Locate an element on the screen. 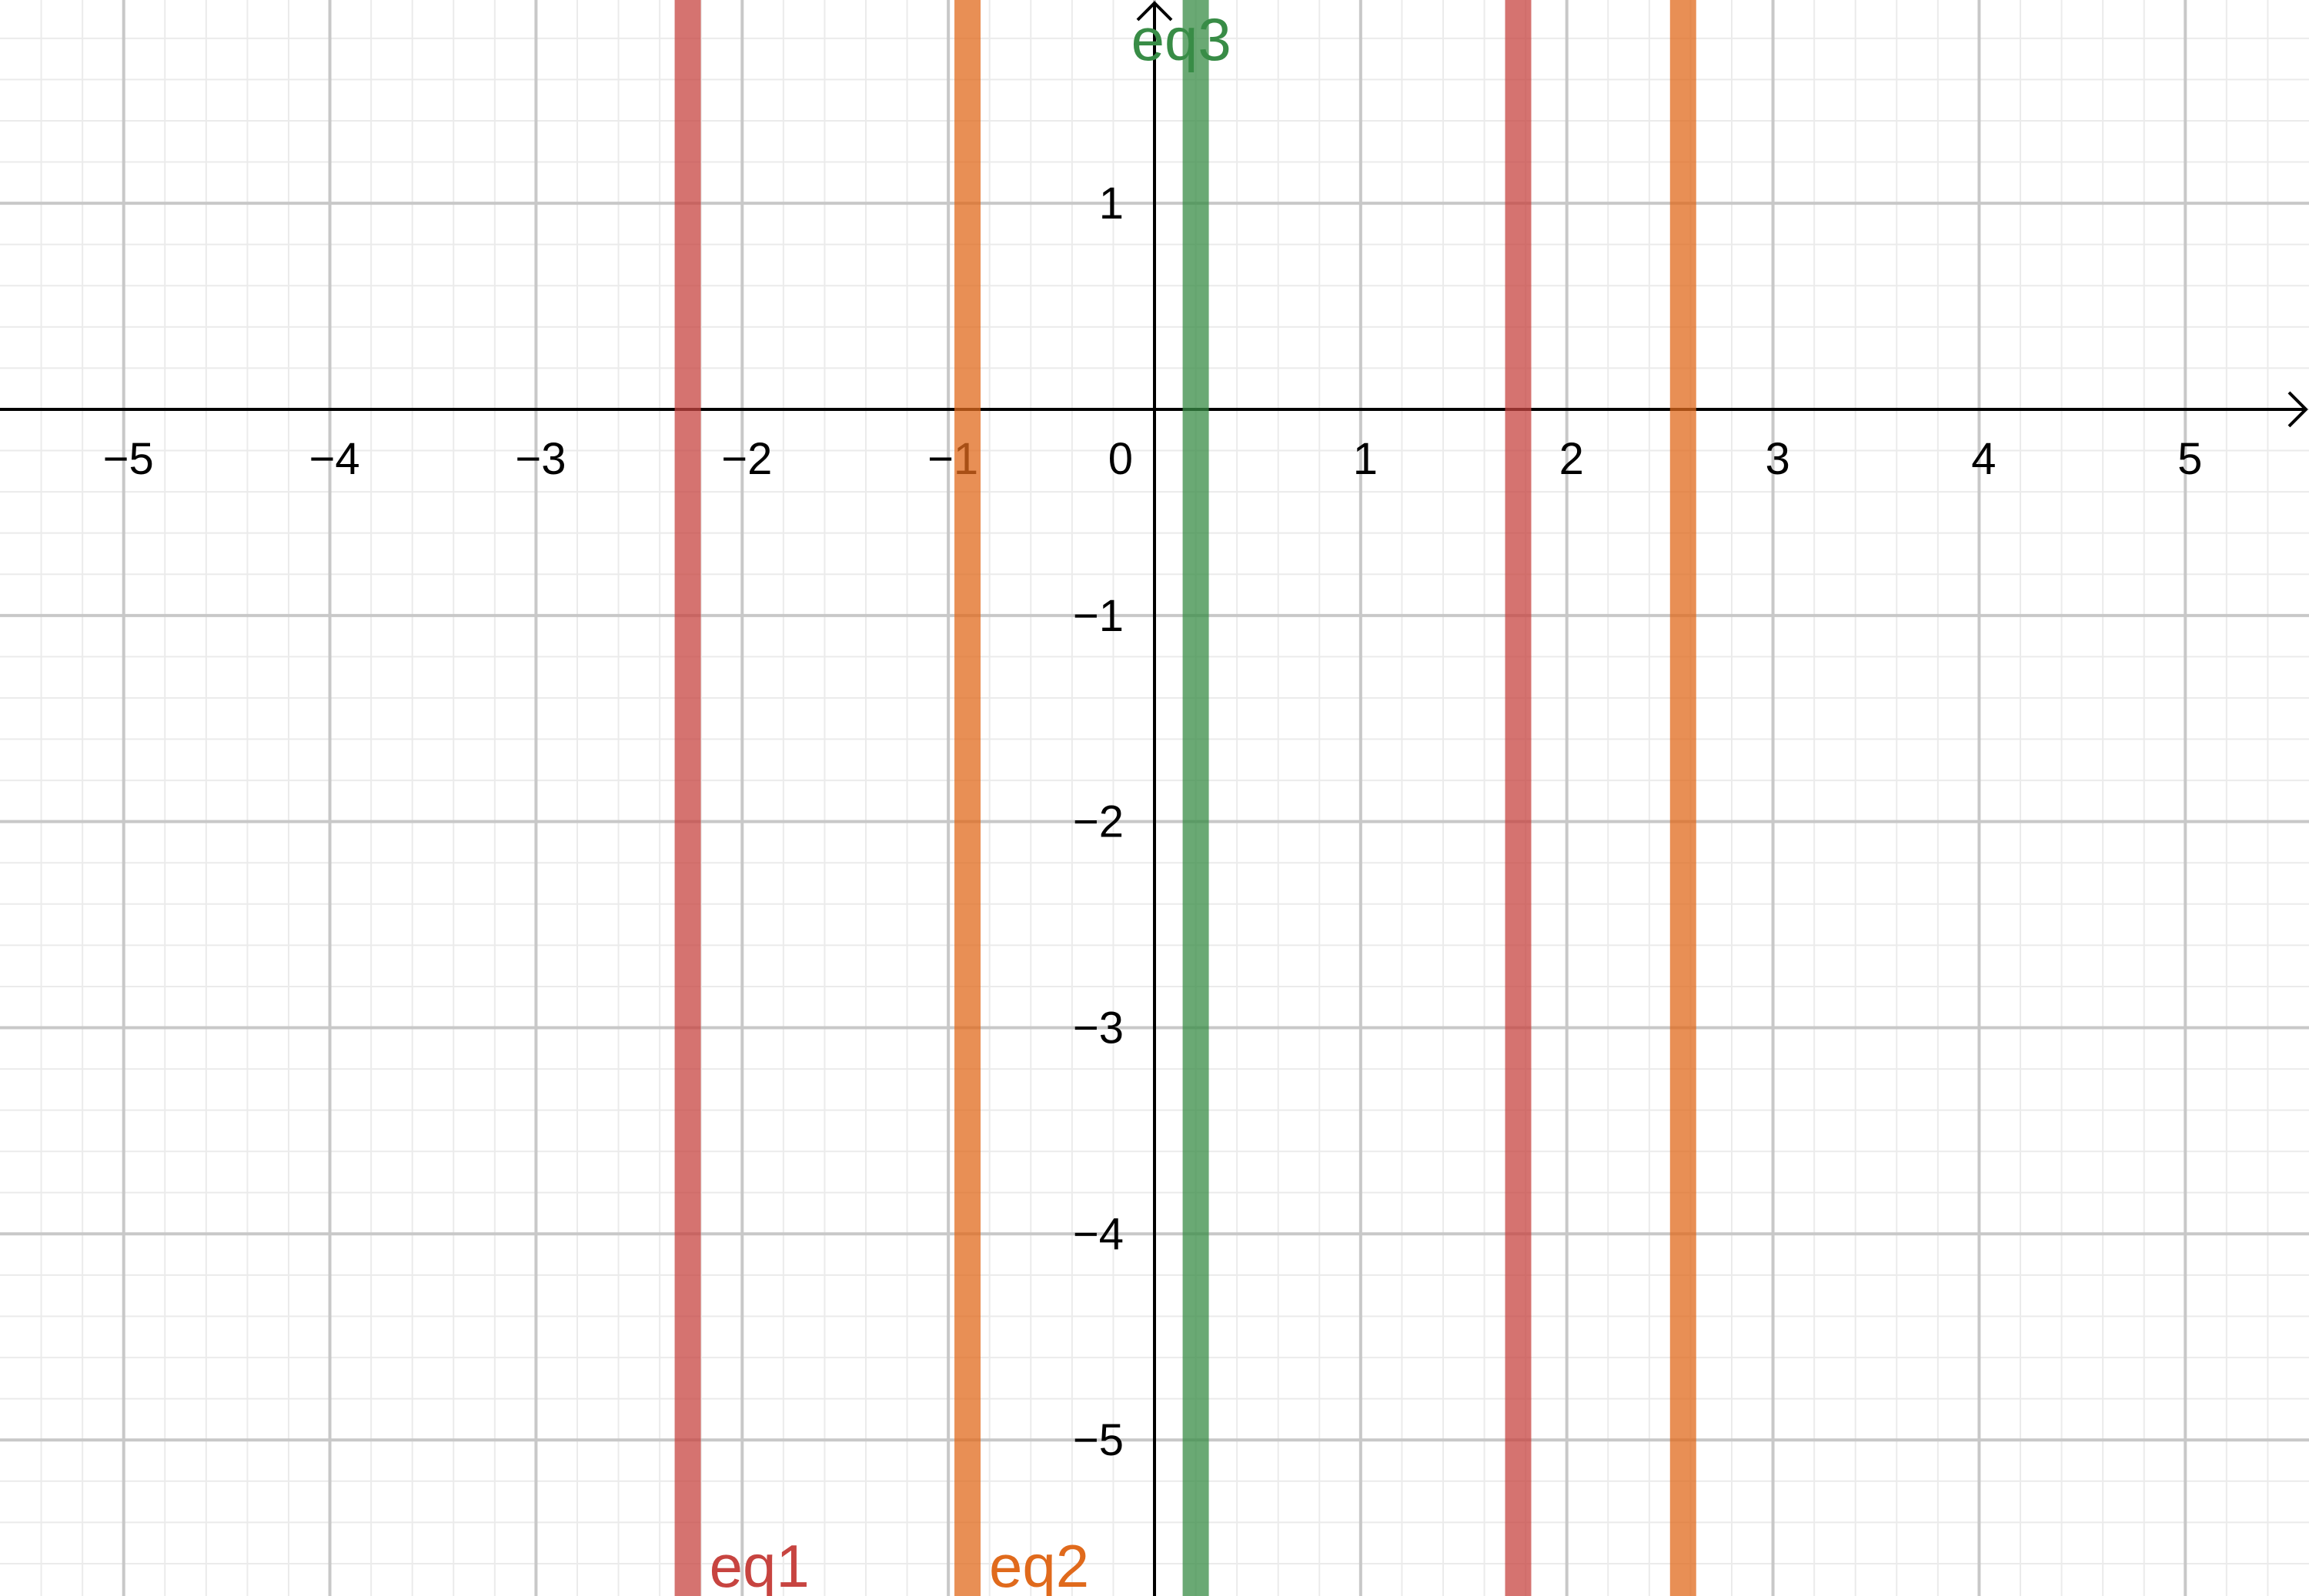  y-tick-label: −5 is located at coordinates (1098, 1440).